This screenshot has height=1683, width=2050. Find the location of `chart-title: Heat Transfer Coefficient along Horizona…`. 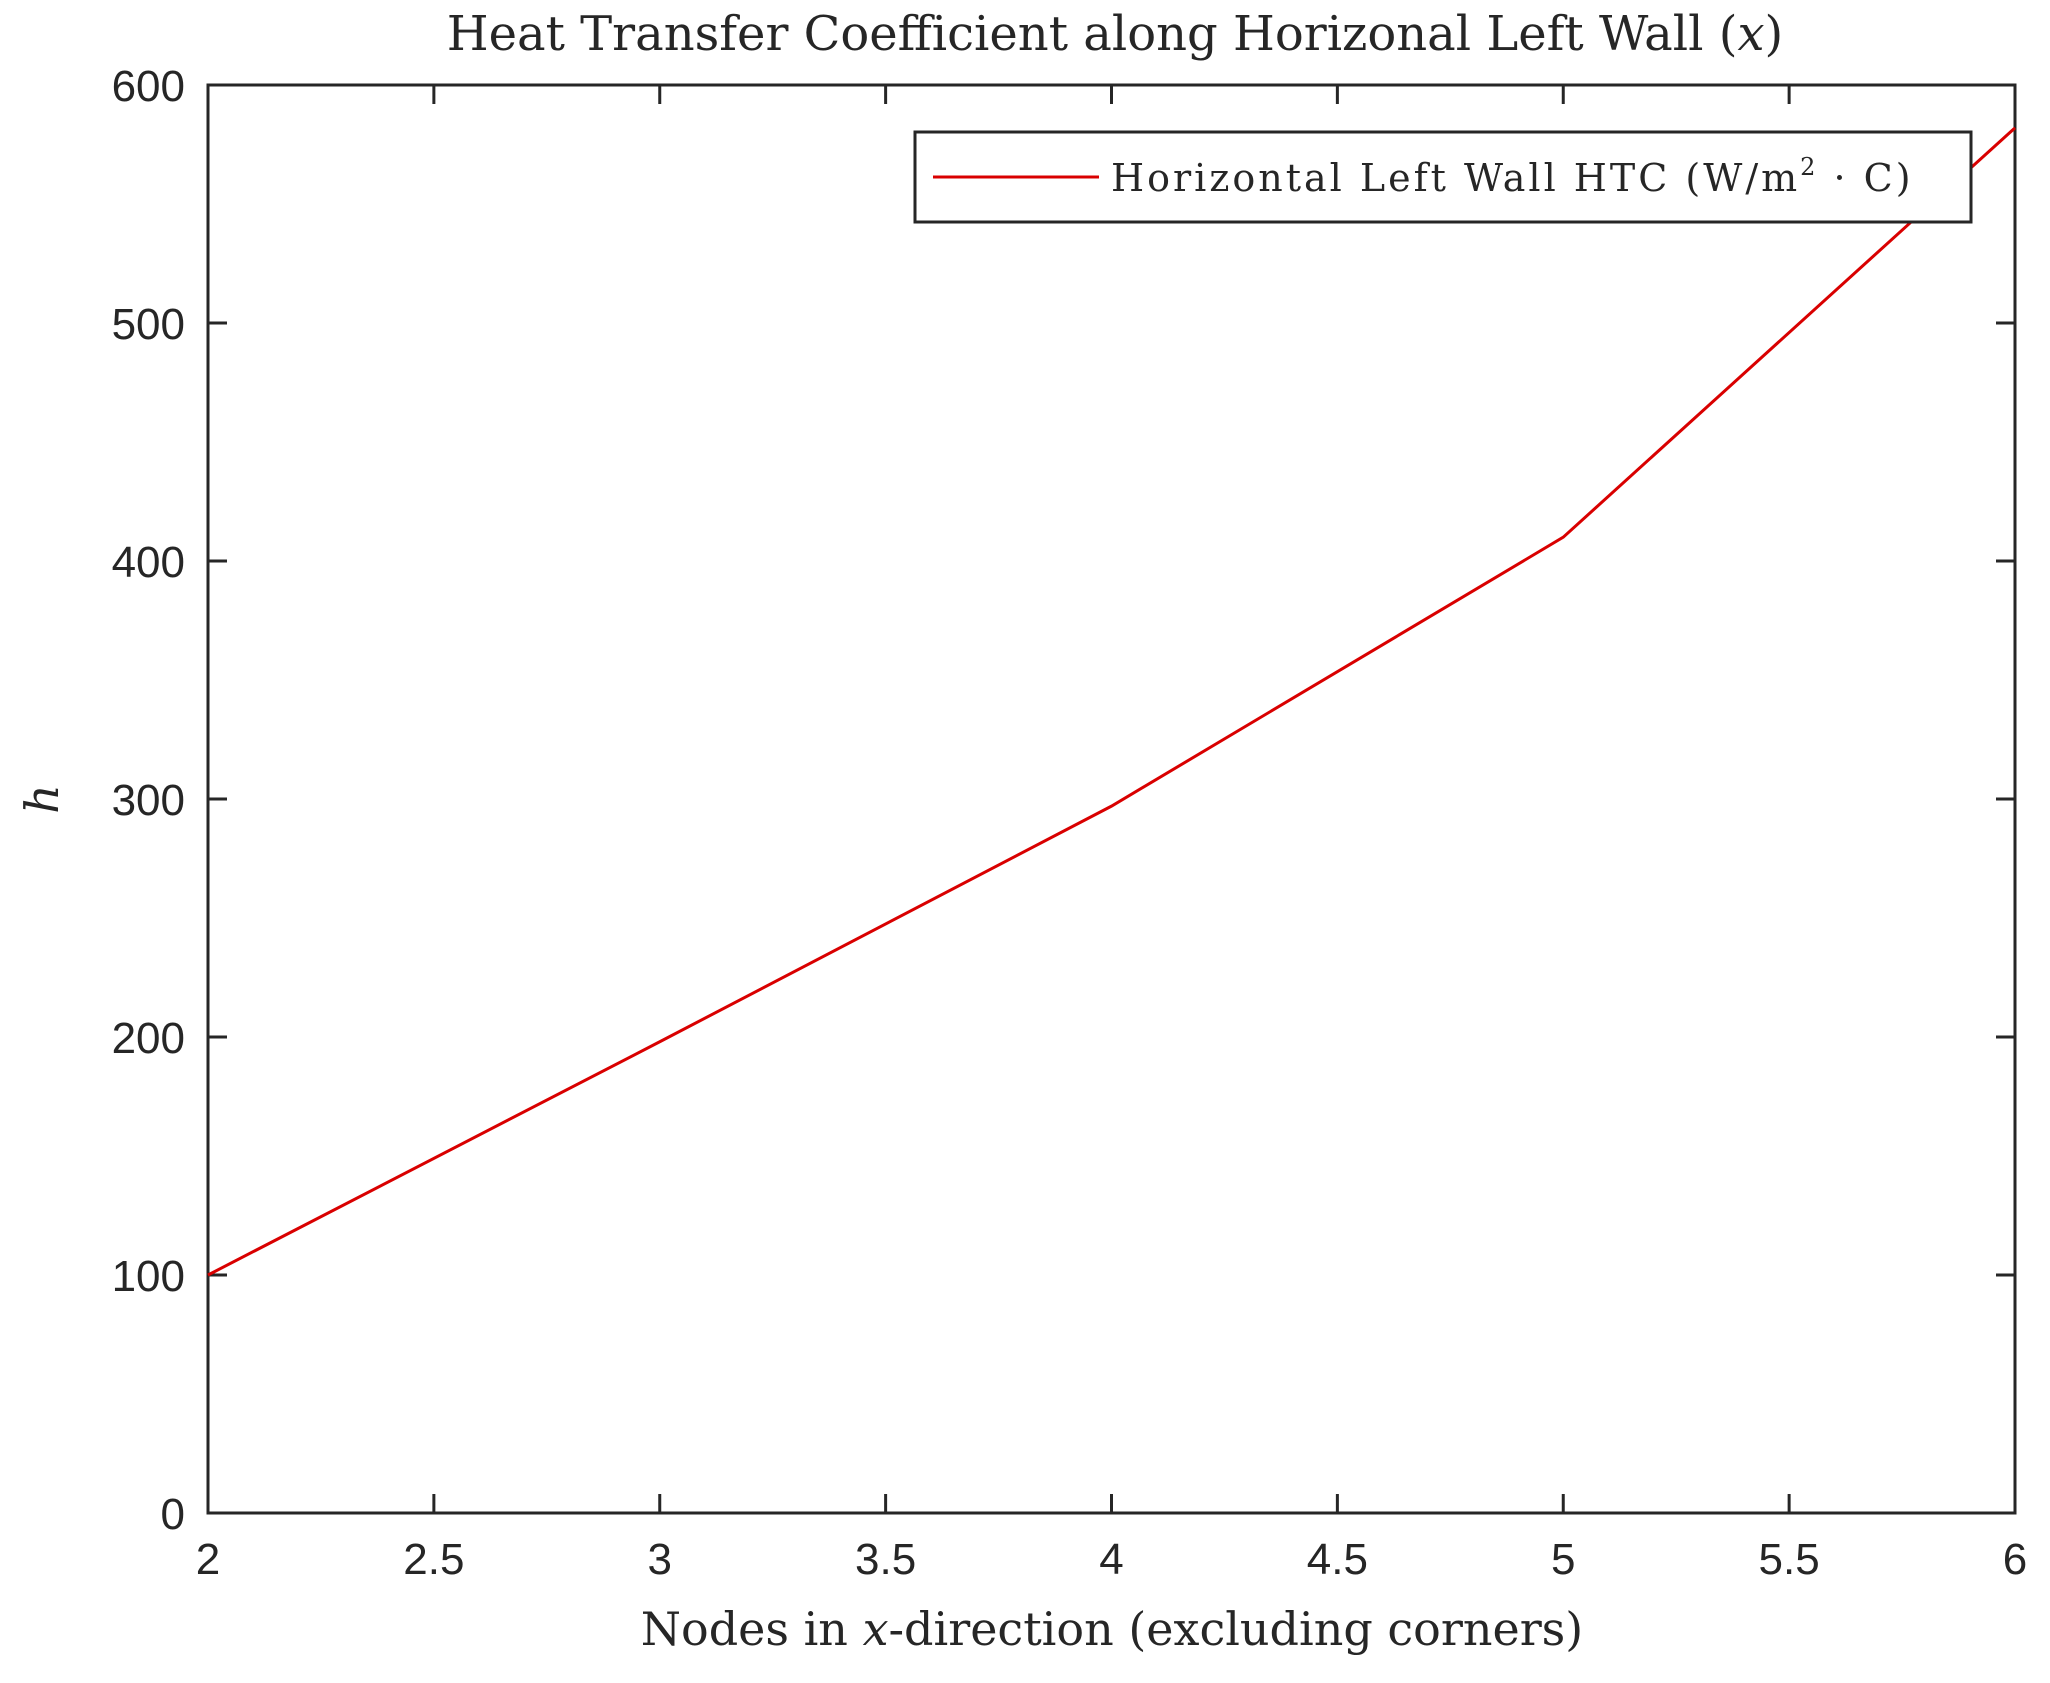

chart-title: Heat Transfer Coefficient along Horizona… is located at coordinates (1115, 34).